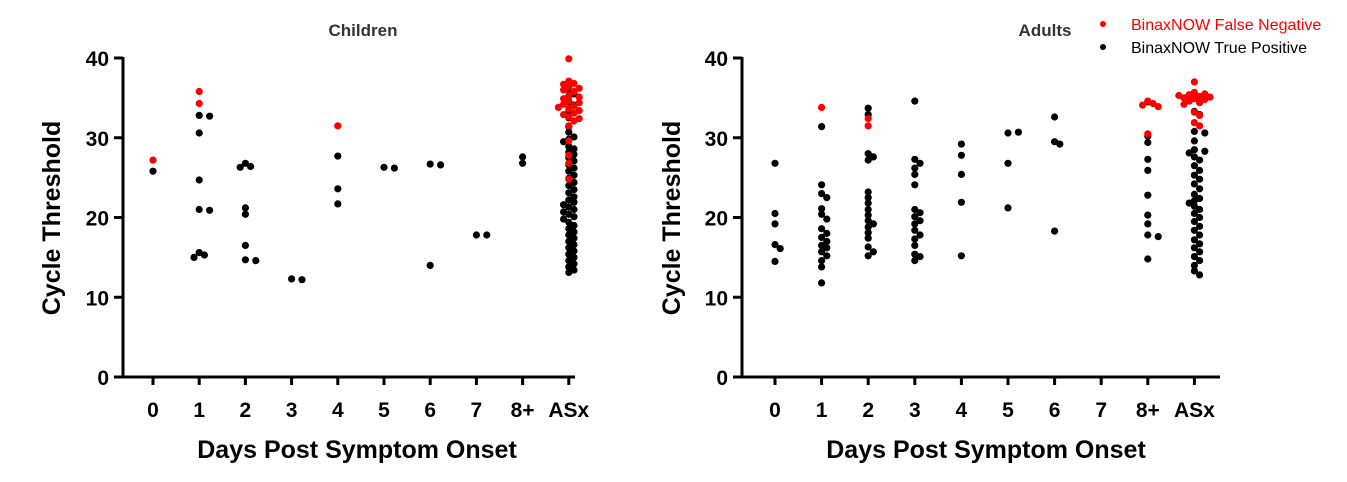 The width and height of the screenshot is (1347, 482). I want to click on x-tick-label: 8+, so click(523, 410).